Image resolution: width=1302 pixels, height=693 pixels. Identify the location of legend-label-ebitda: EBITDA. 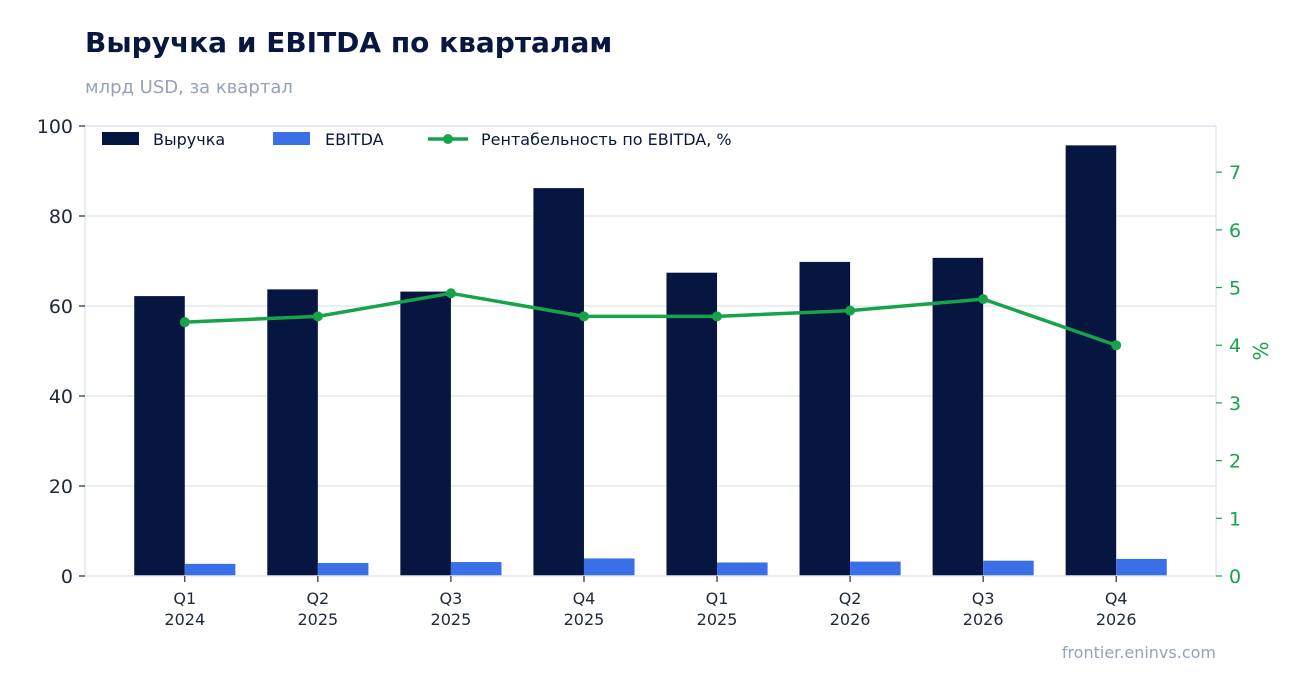
(354, 139).